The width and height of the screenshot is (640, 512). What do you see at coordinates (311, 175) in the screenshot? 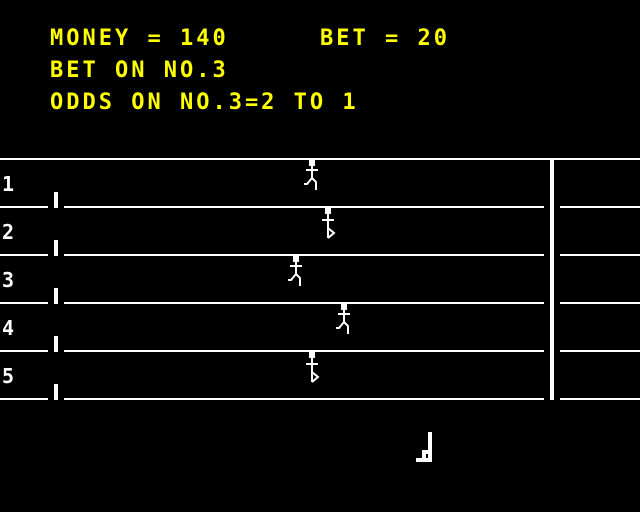
I see `runner-1-sprite` at bounding box center [311, 175].